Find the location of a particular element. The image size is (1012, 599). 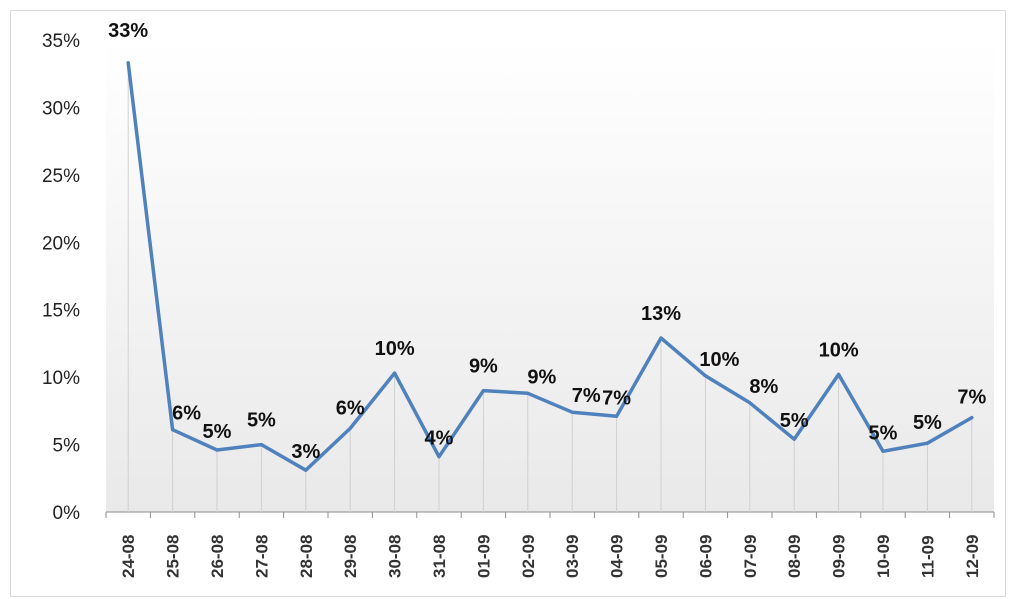

y-tick-label: 5% is located at coordinates (67, 446).